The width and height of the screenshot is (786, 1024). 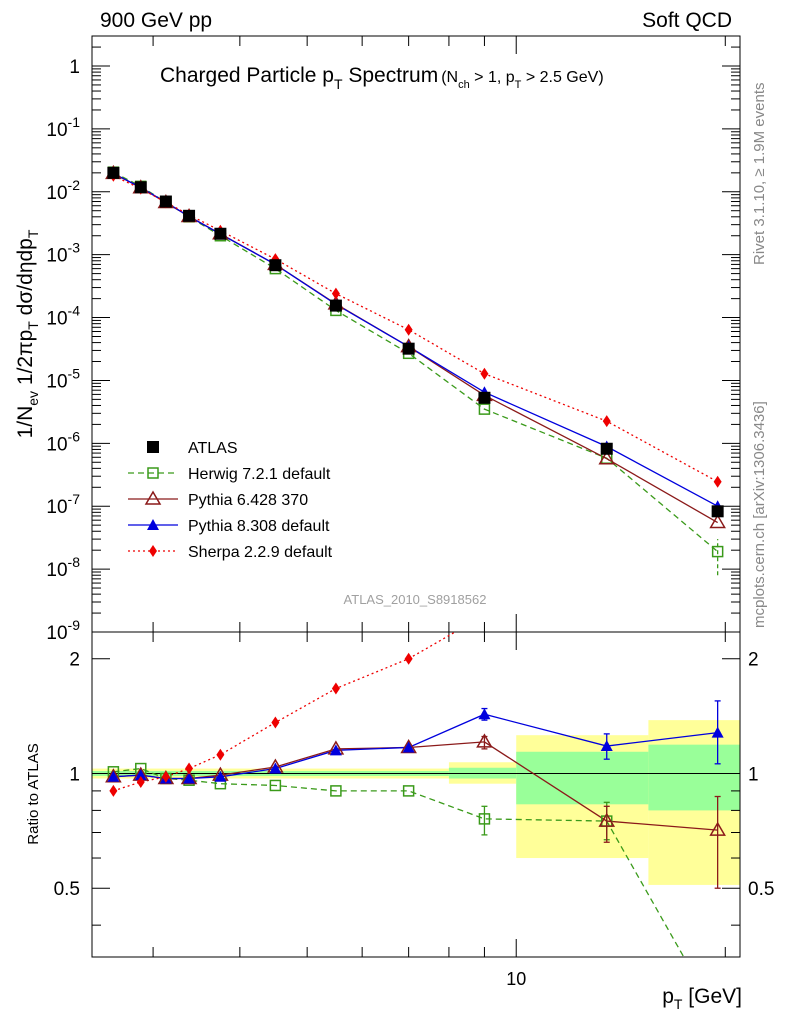 What do you see at coordinates (27, 333) in the screenshot?
I see `main-y-axis-label: 1/Nev 1/2πpT dσ/dηdpT` at bounding box center [27, 333].